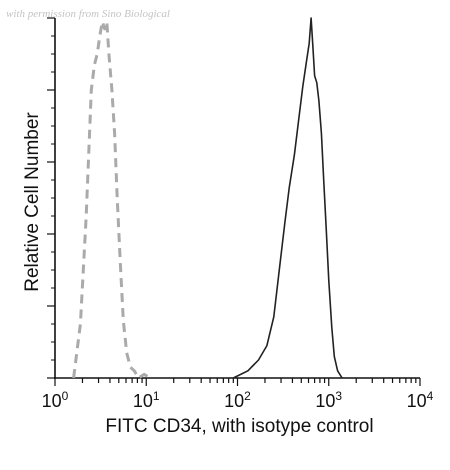 This screenshot has height=470, width=450. I want to click on x-tick-label: 10³, so click(328, 400).